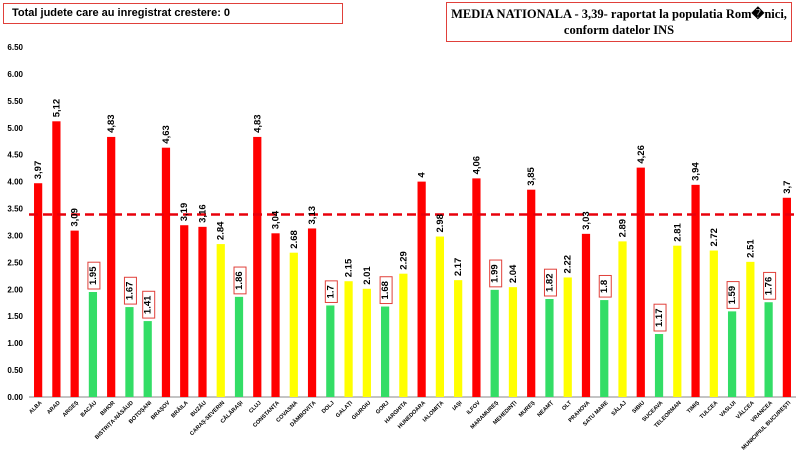  I want to click on value-label: 3,97, so click(38, 170).